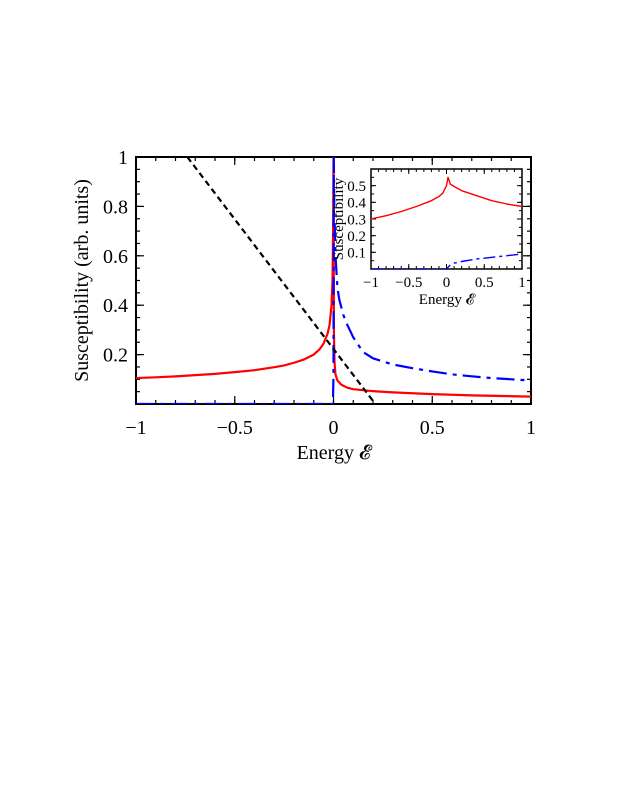 The height and width of the screenshot is (806, 623). Describe the element at coordinates (82, 280) in the screenshot. I see `main-y-axis-title: Susceptibility (arb. units)` at that location.